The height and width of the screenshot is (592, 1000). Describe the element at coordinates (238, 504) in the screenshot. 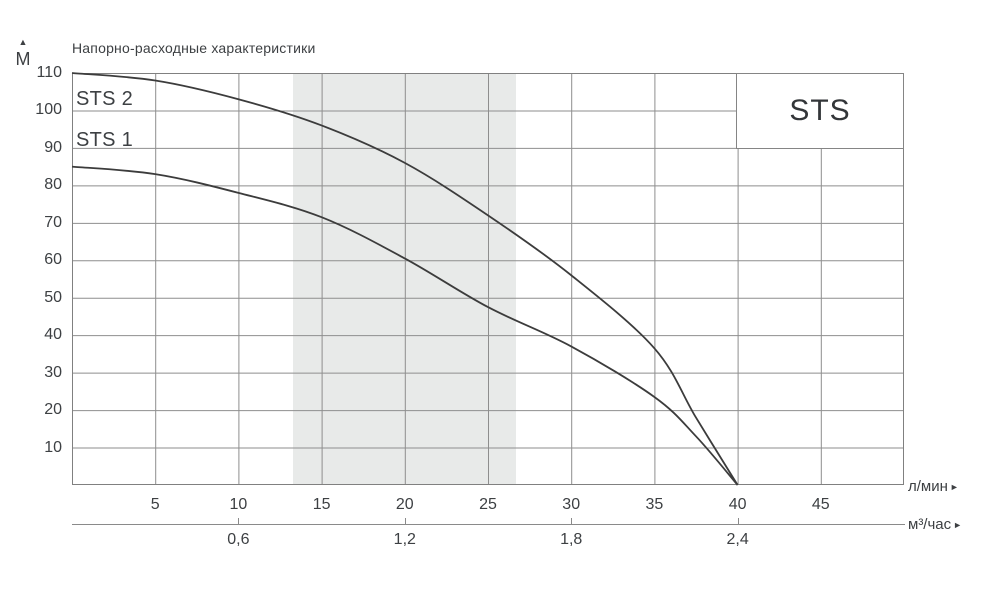

I see `x-tick-label-lmin: 10` at that location.